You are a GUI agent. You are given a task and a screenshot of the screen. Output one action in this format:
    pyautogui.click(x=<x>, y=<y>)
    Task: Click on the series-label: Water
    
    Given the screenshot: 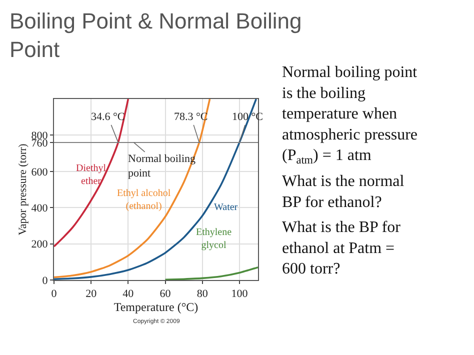 What is the action you would take?
    pyautogui.click(x=226, y=207)
    